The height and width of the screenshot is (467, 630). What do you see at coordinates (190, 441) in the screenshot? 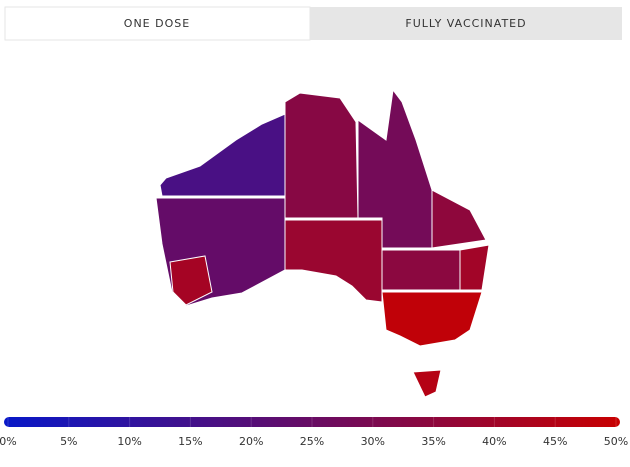
I see `tick-label: 15%` at bounding box center [190, 441].